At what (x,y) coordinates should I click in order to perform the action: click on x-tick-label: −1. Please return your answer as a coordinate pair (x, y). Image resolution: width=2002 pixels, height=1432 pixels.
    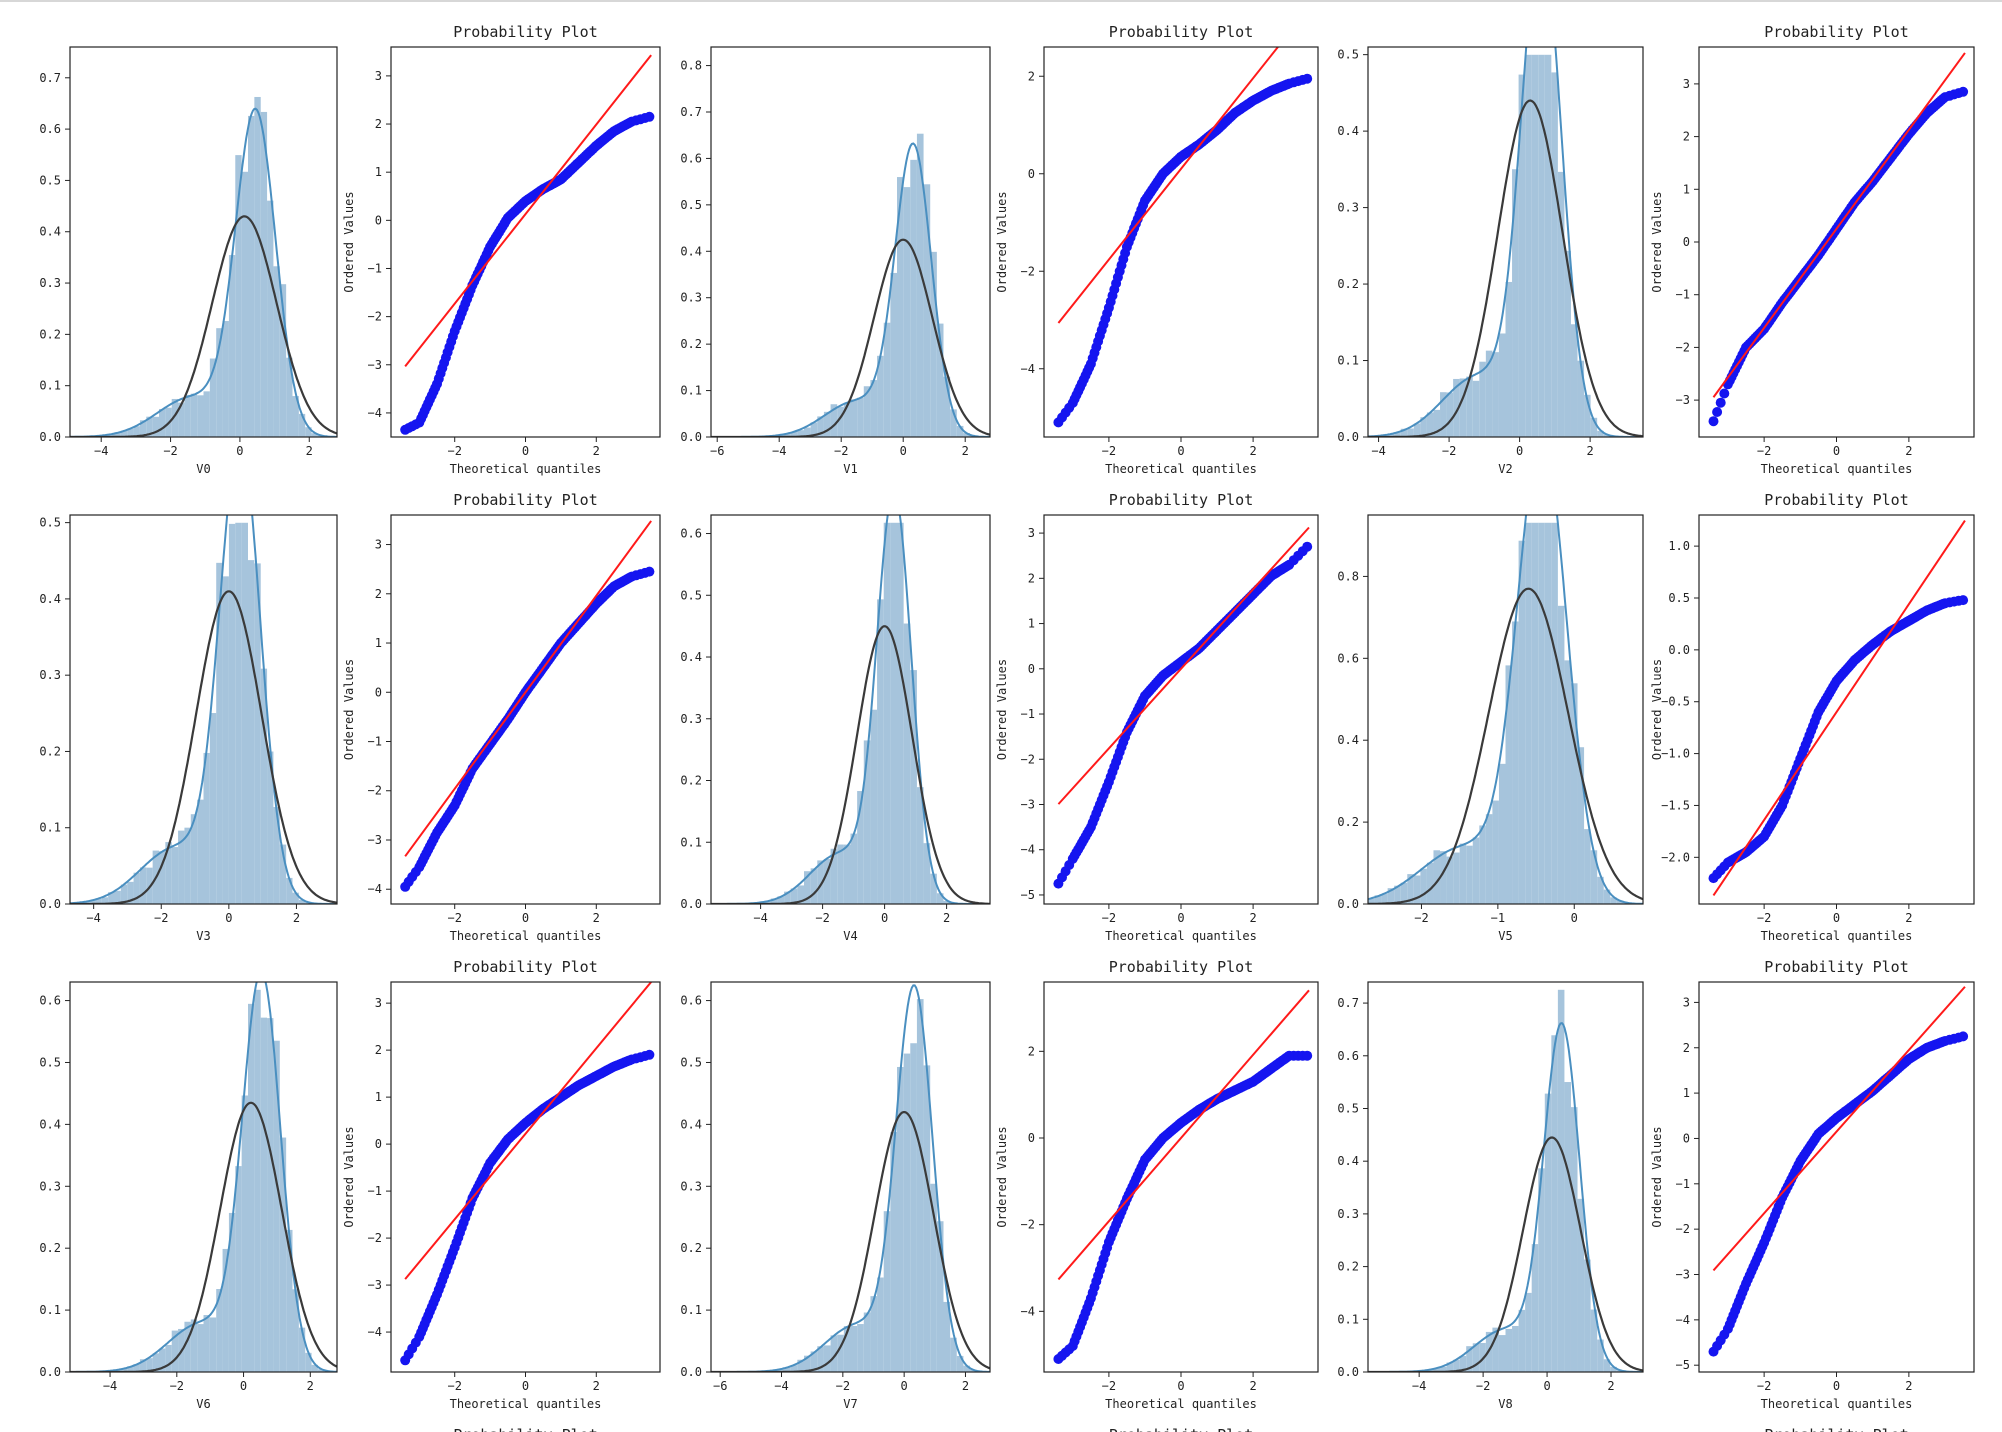
    Looking at the image, I should click on (1498, 918).